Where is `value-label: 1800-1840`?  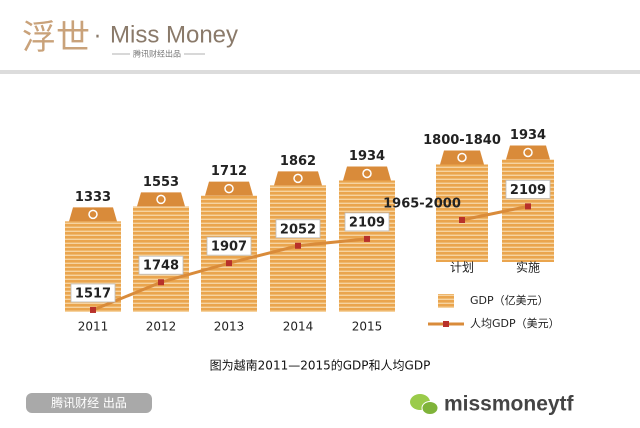 value-label: 1800-1840 is located at coordinates (462, 140).